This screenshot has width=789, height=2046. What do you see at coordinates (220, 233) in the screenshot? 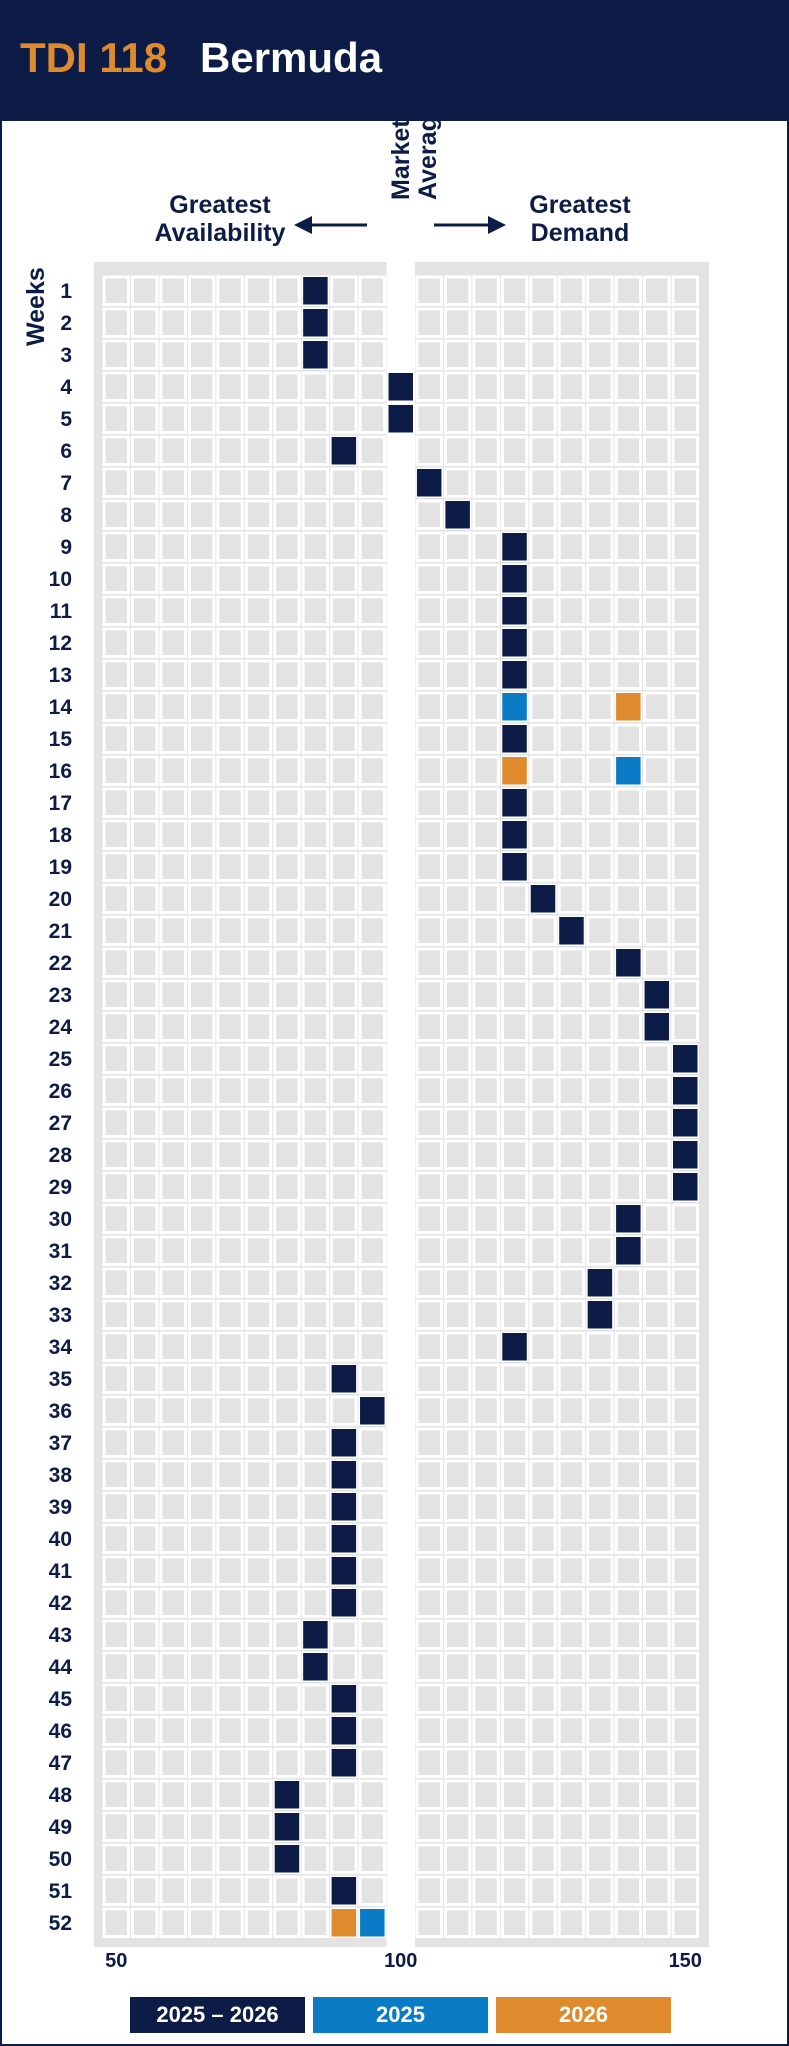
I see `left-heading-line2: Availability` at bounding box center [220, 233].